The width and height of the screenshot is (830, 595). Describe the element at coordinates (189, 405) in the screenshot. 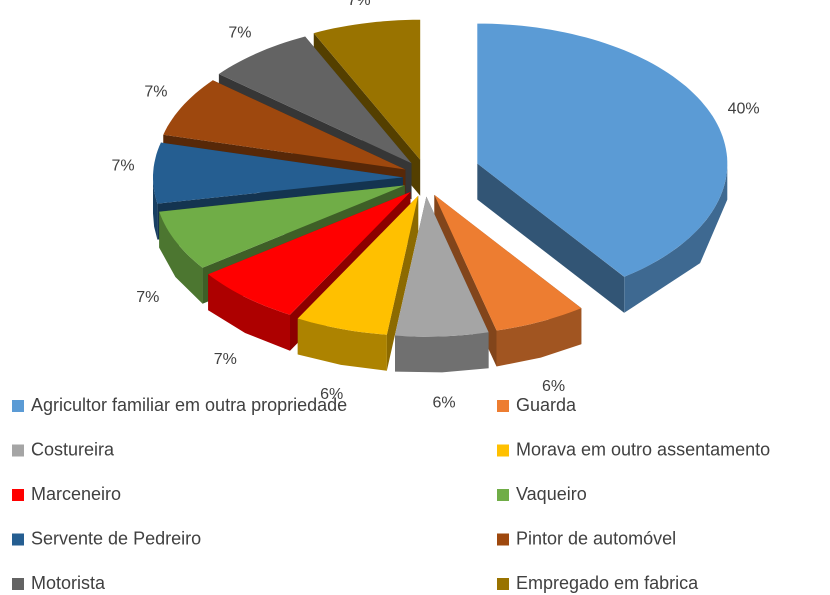

I see `legend-label: Agricultor familiar em outra propriedade` at that location.